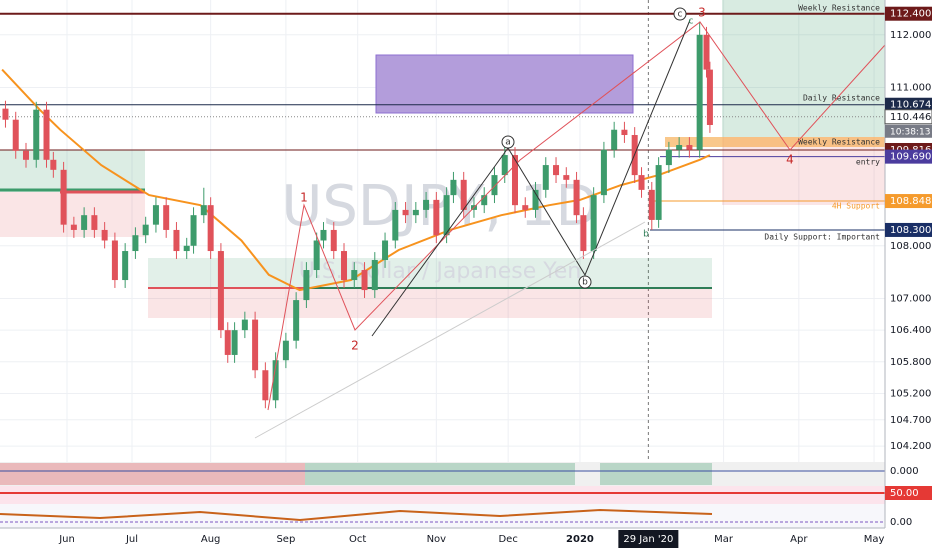 This screenshot has width=932, height=550. Describe the element at coordinates (724, 539) in the screenshot. I see `x-tick-label: Mar` at that location.